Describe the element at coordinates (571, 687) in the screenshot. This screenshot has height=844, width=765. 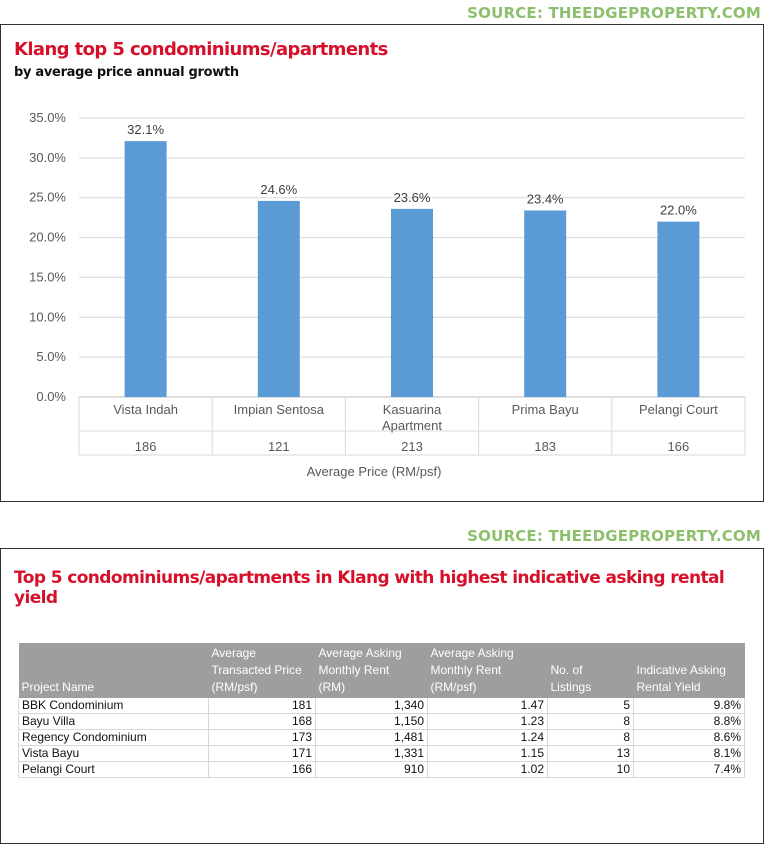
I see `column-header-line: Listings` at that location.